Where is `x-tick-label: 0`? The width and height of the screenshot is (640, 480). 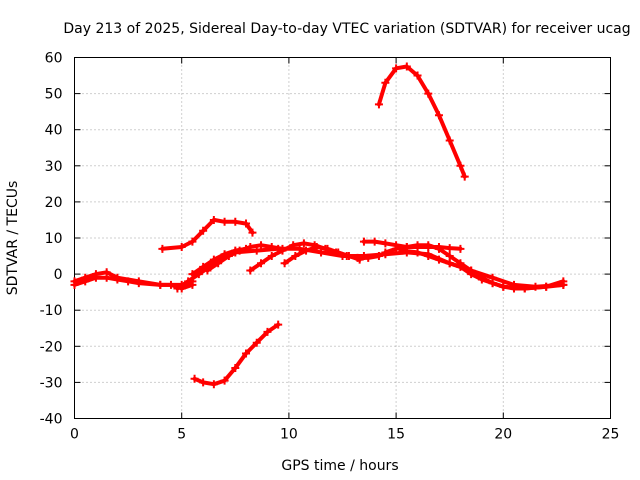 x-tick-label: 0 is located at coordinates (74, 435).